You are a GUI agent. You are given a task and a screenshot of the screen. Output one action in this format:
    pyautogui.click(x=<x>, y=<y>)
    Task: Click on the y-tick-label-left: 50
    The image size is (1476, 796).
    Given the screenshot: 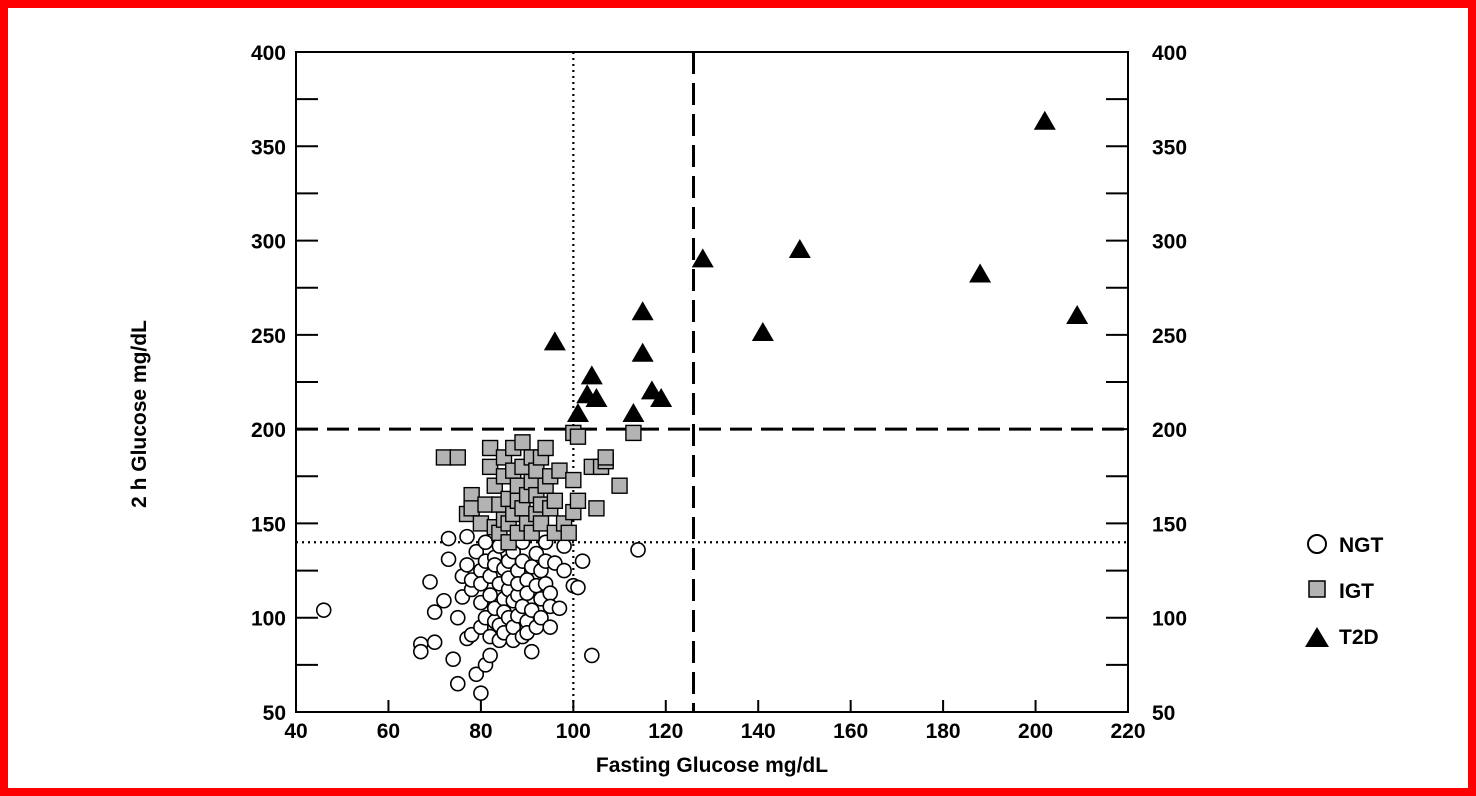 What is the action you would take?
    pyautogui.click(x=274, y=713)
    